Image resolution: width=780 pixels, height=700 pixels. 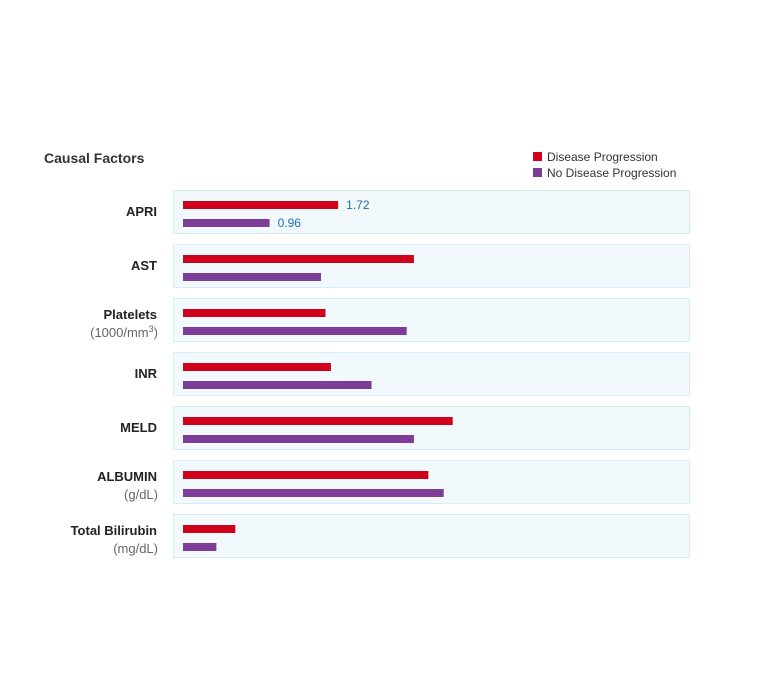 I want to click on row-3: INR, so click(x=412, y=374).